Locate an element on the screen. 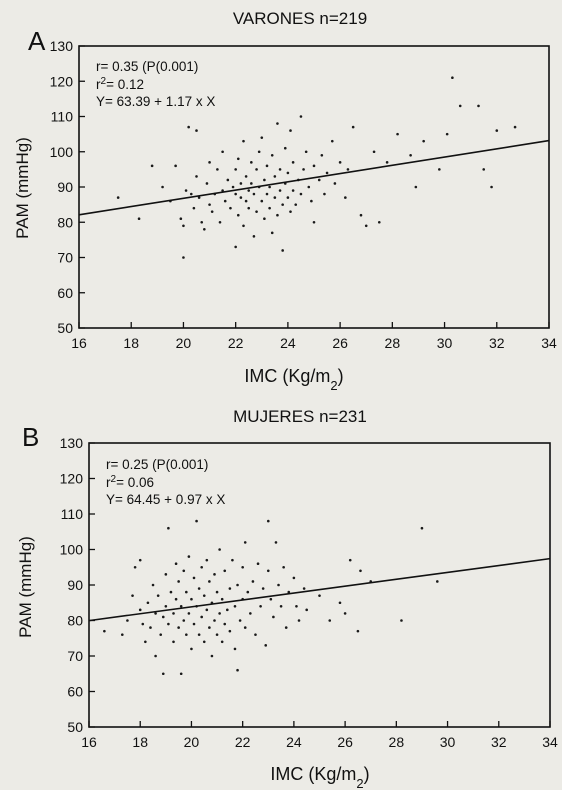  panel-a-regression-line is located at coordinates (314, 177).